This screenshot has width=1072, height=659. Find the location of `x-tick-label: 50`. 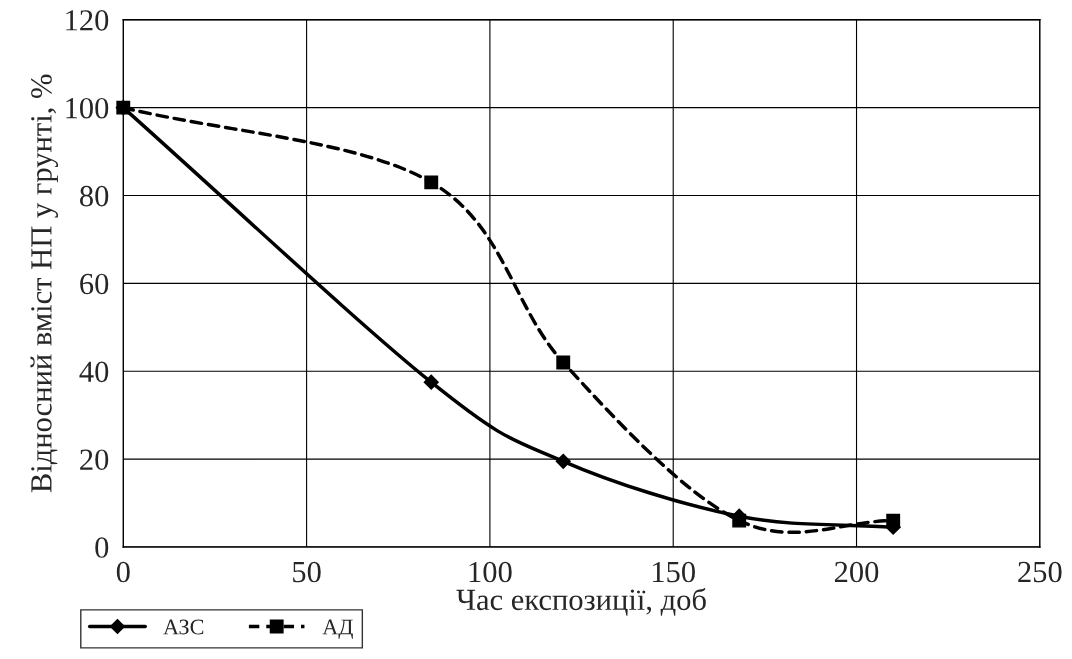

x-tick-label: 50 is located at coordinates (307, 572).